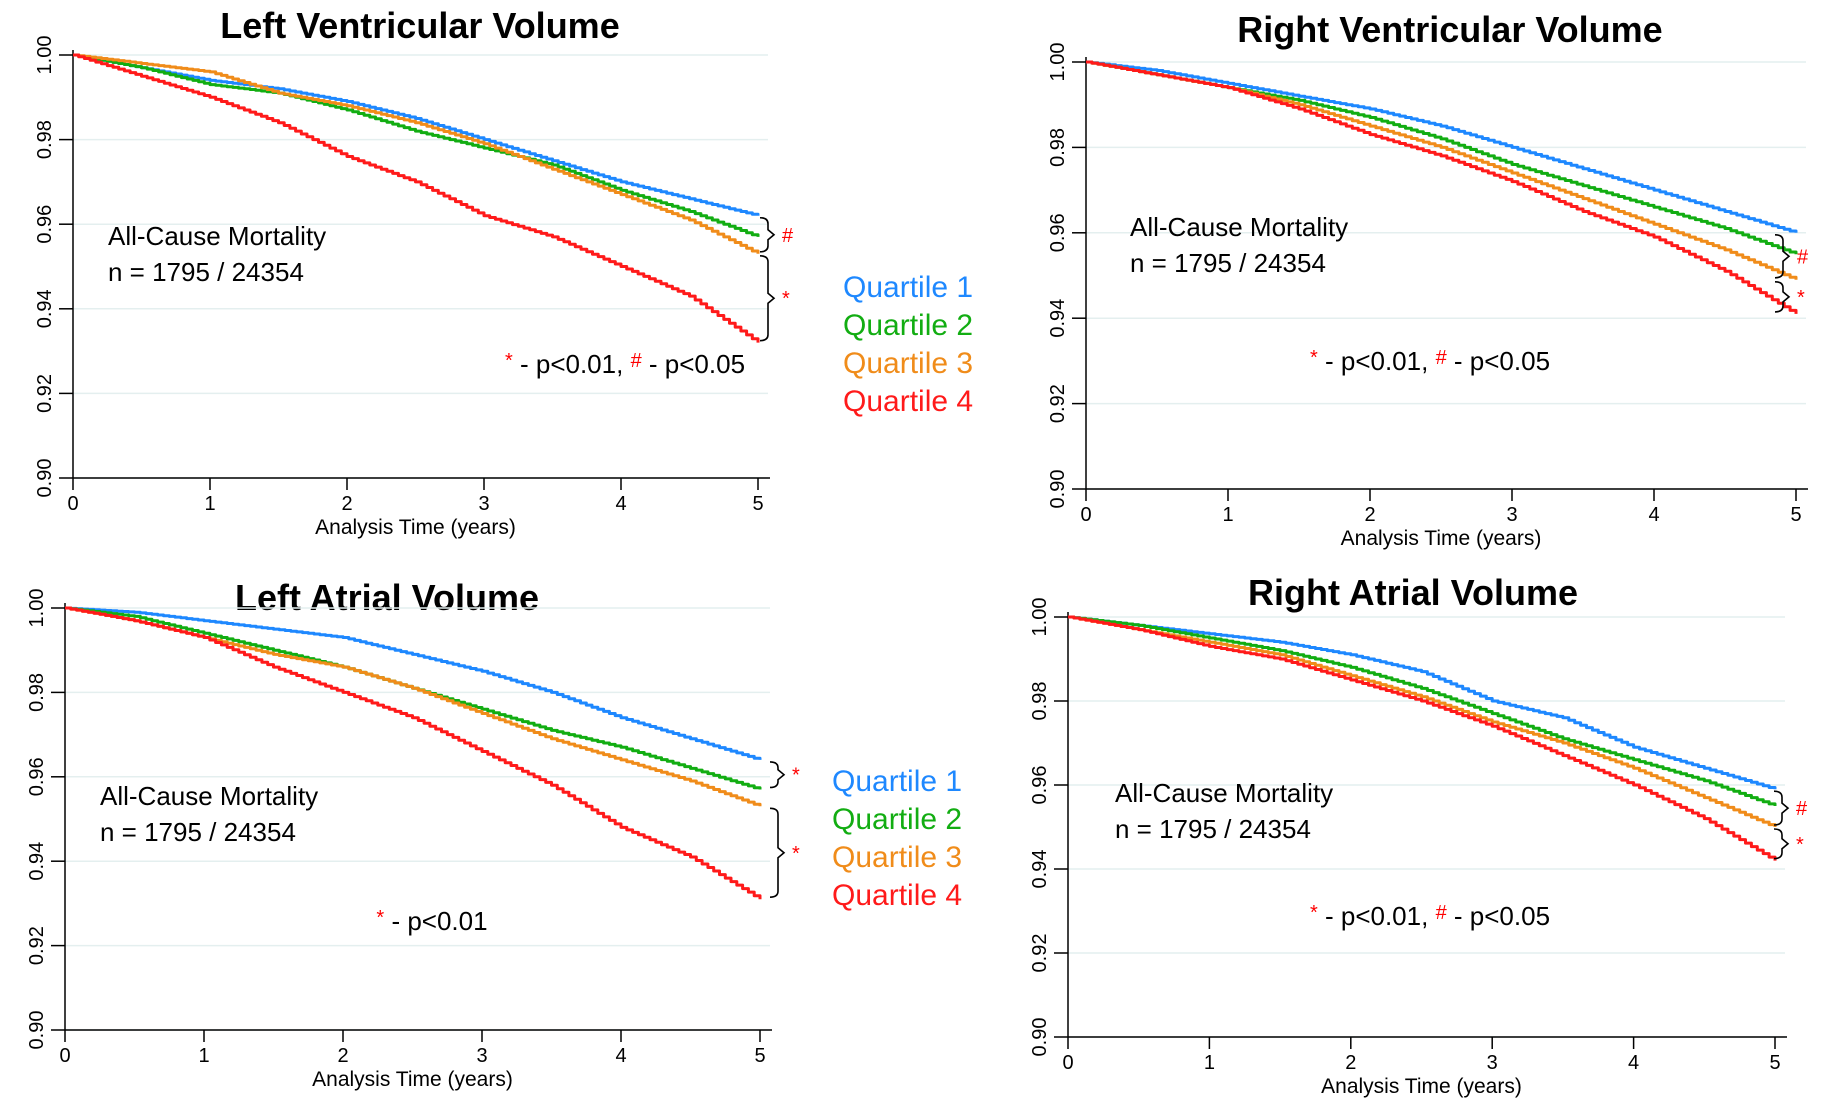 This screenshot has height=1103, width=1830. Describe the element at coordinates (419, 25) in the screenshot. I see `chart-title: Left Ventricular Volume` at that location.